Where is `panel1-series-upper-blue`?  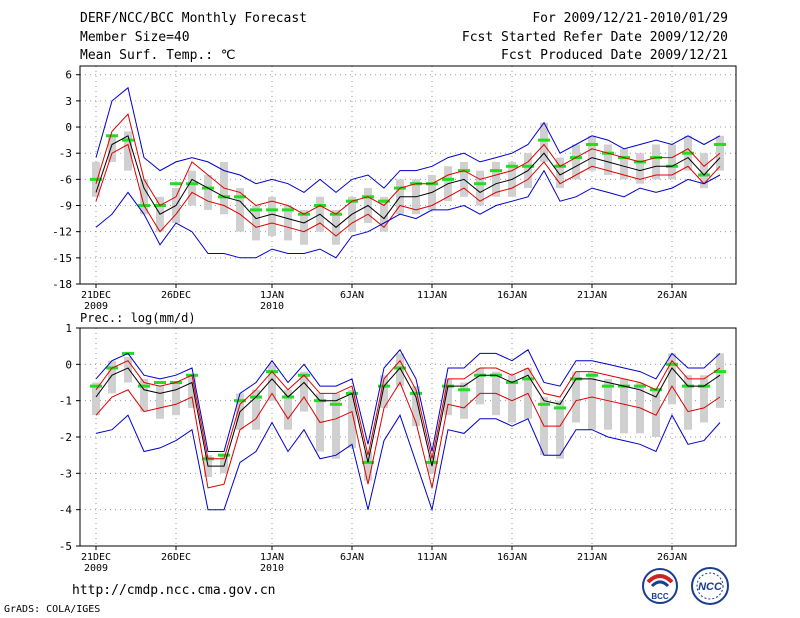
panel1-series-upper-blue is located at coordinates (408, 140).